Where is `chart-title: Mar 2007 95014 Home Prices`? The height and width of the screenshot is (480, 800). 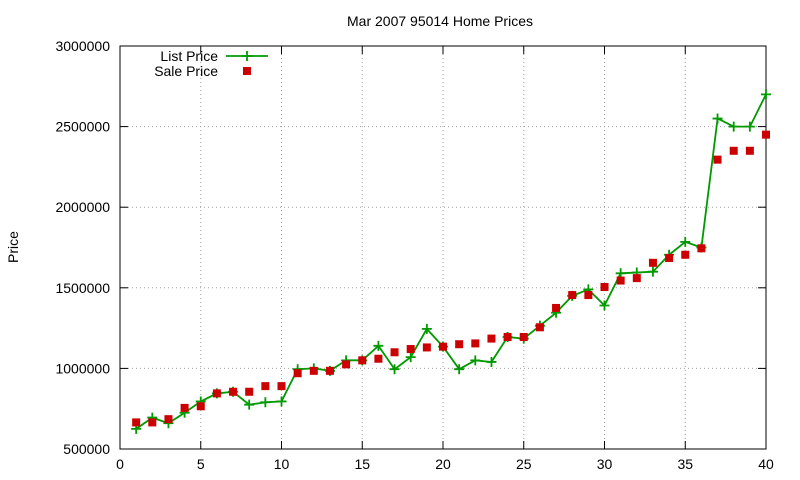
chart-title: Mar 2007 95014 Home Prices is located at coordinates (440, 21).